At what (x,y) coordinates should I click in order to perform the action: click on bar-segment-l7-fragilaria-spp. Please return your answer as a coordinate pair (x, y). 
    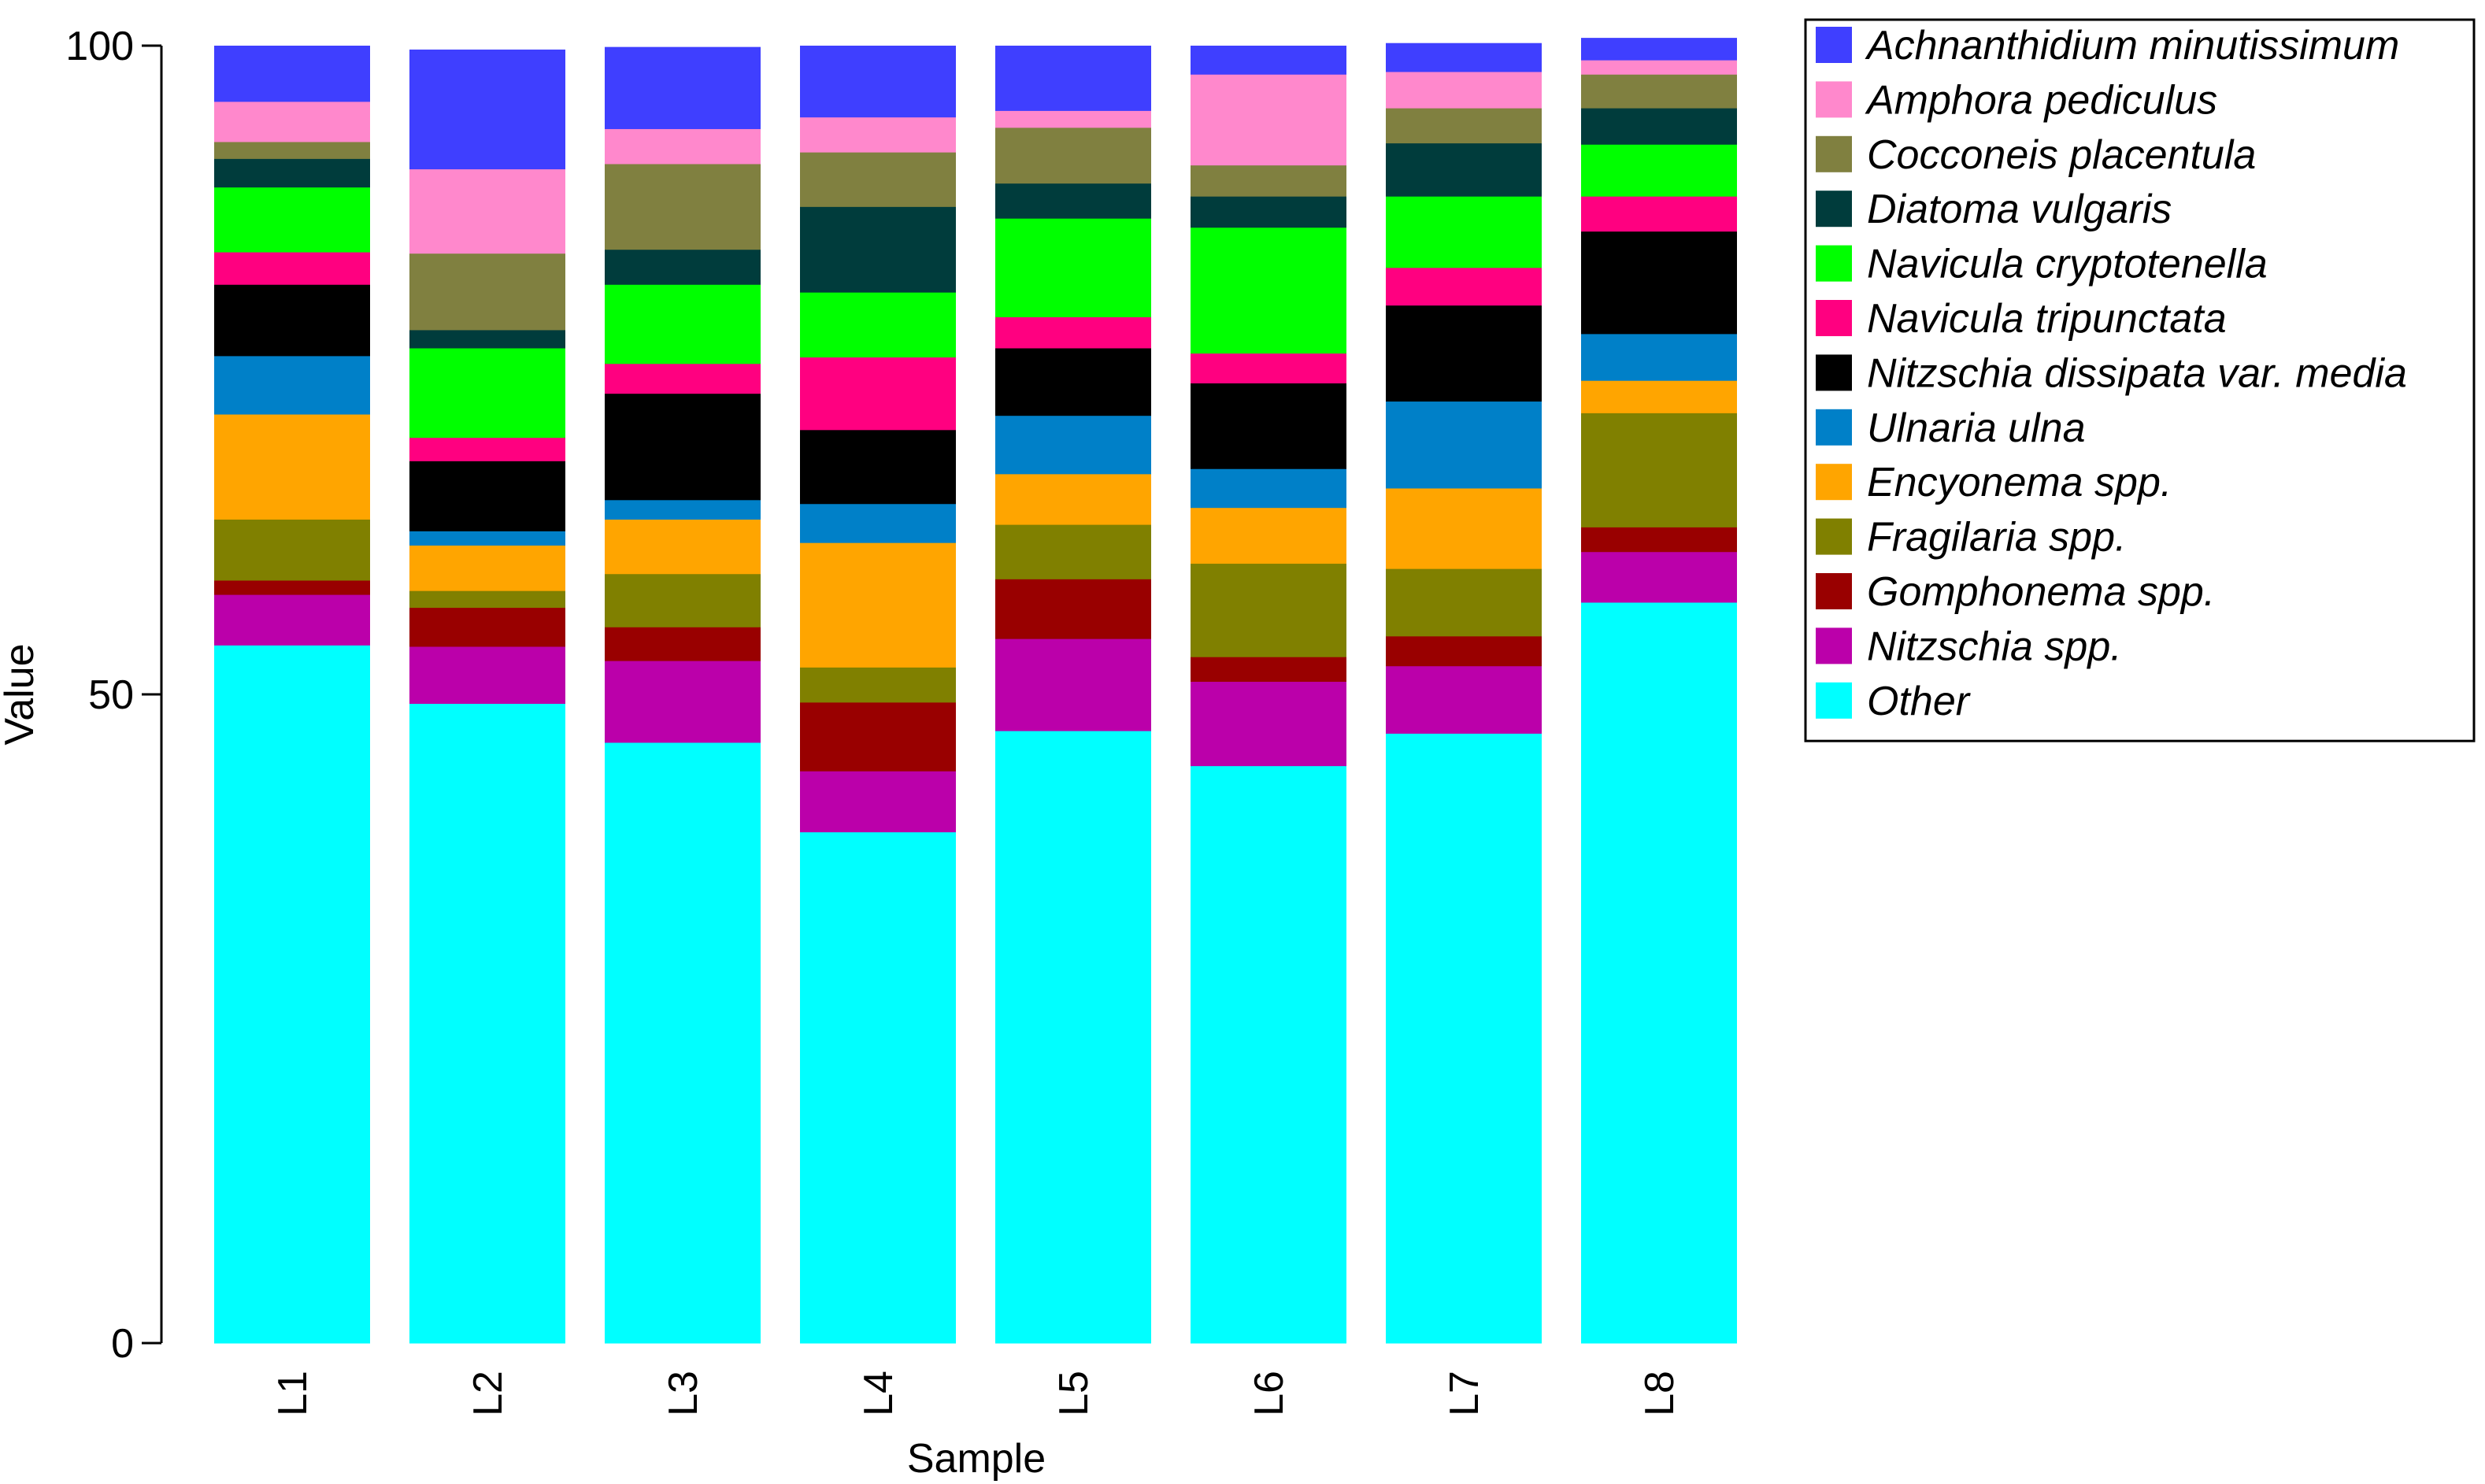
    Looking at the image, I should click on (1464, 602).